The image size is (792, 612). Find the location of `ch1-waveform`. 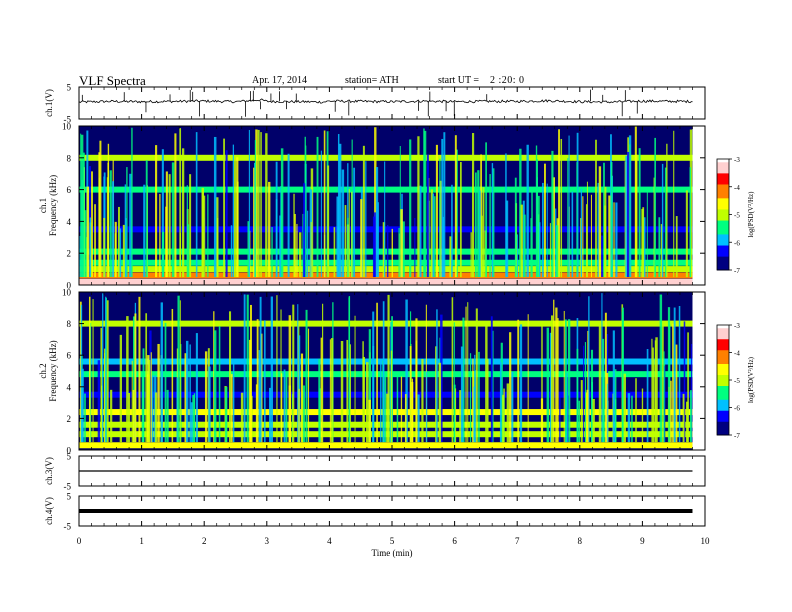

ch1-waveform is located at coordinates (385, 101).